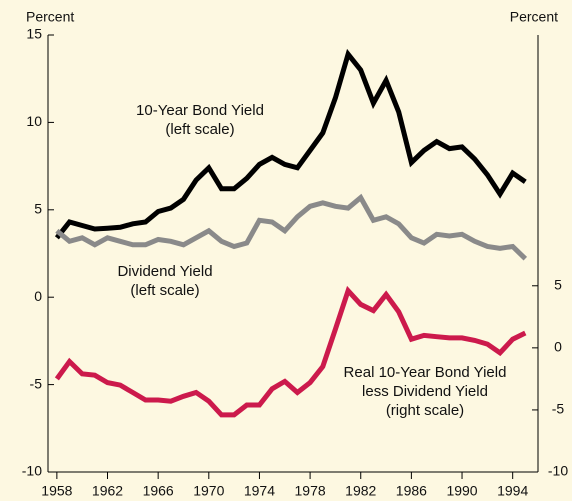 The width and height of the screenshot is (572, 501). What do you see at coordinates (36, 383) in the screenshot?
I see `y-tick-label: -5` at bounding box center [36, 383].